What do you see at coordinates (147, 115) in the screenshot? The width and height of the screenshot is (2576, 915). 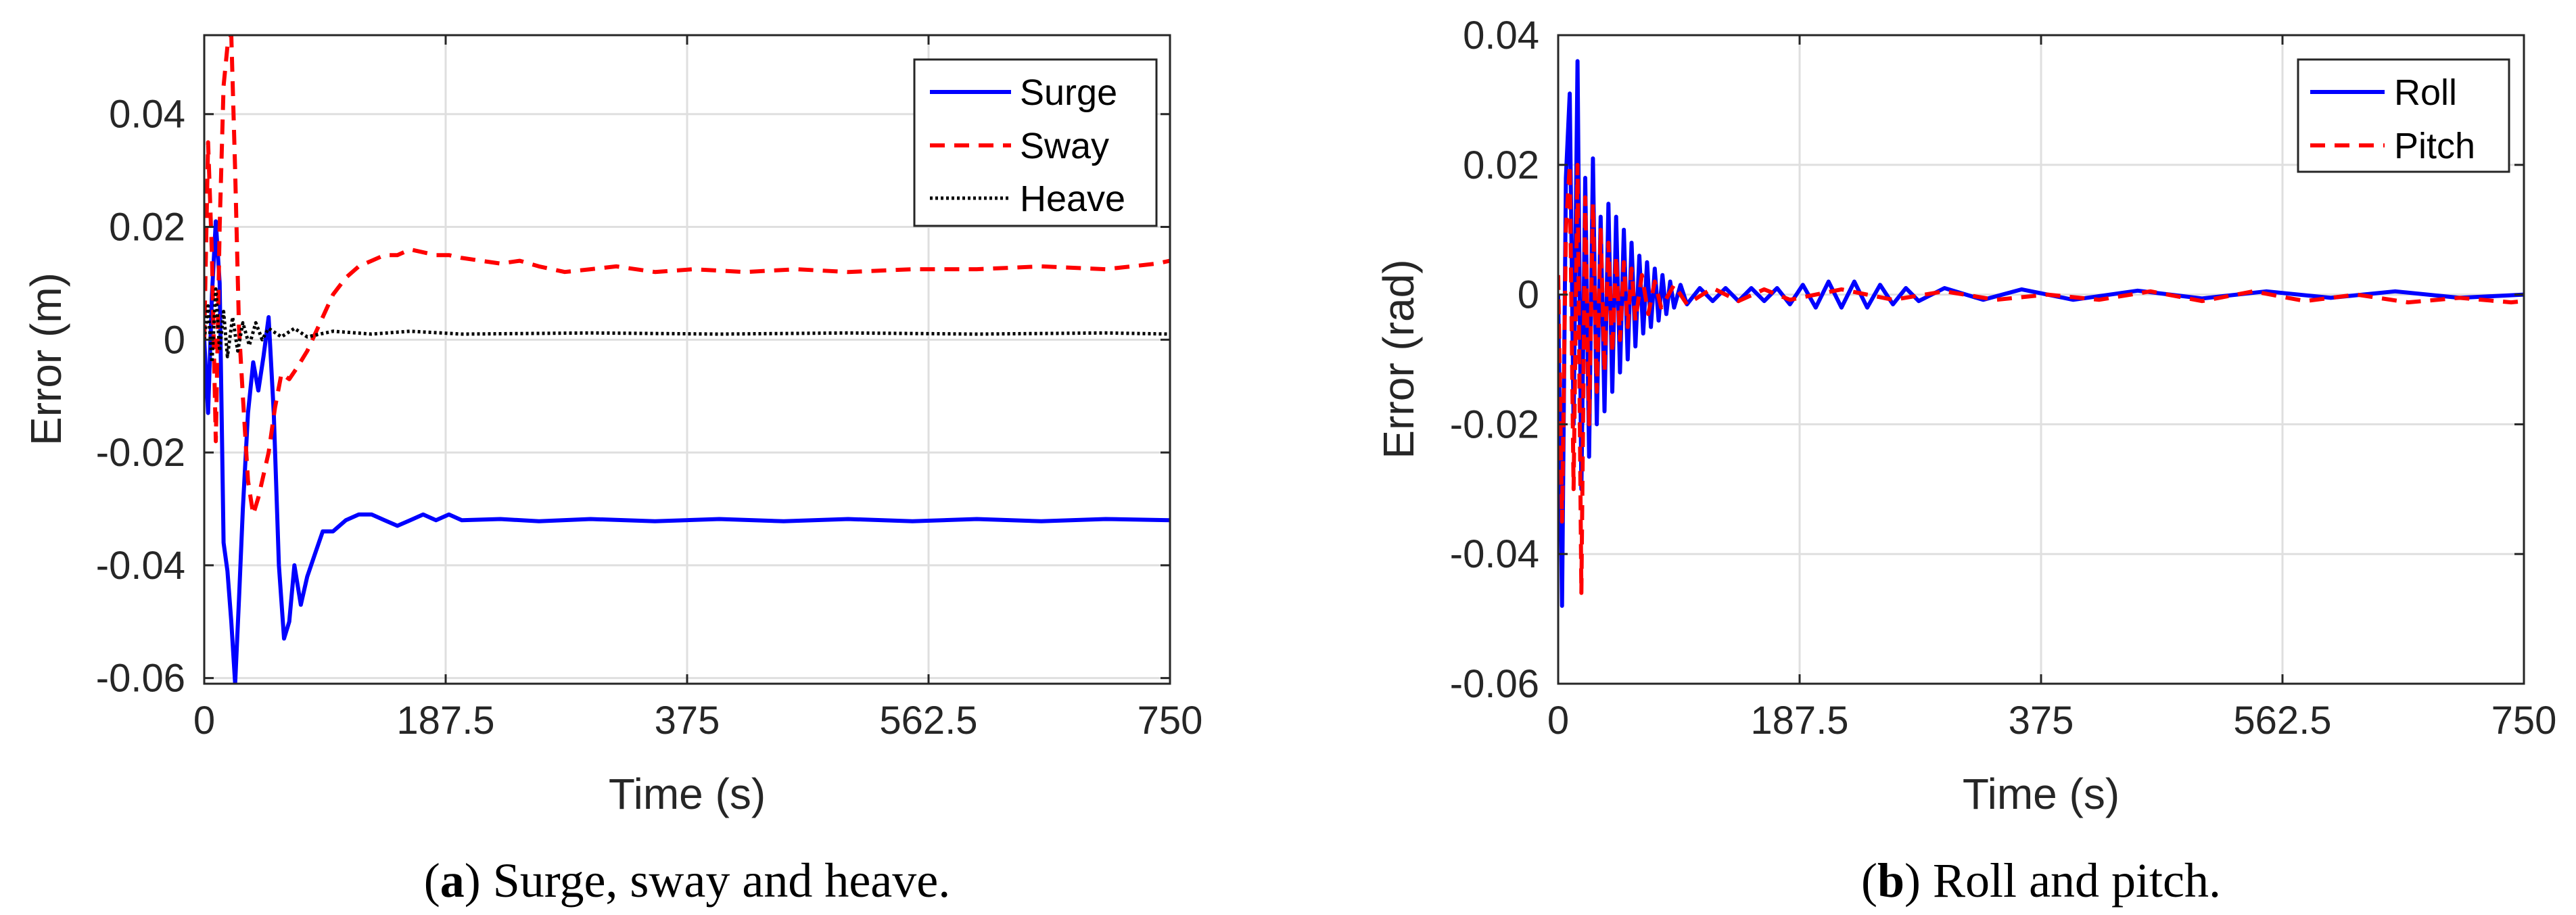 I see `panel-a-y-tick-label-5: 0.04` at bounding box center [147, 115].